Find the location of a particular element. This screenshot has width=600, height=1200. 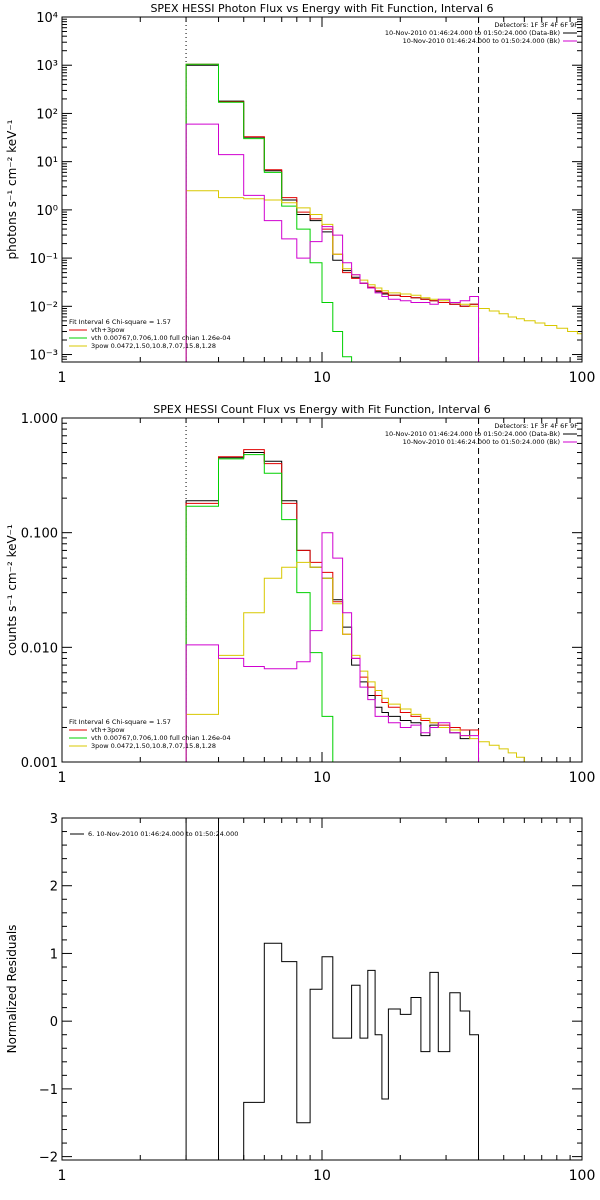

series-vth-3pow is located at coordinates (332, 605).